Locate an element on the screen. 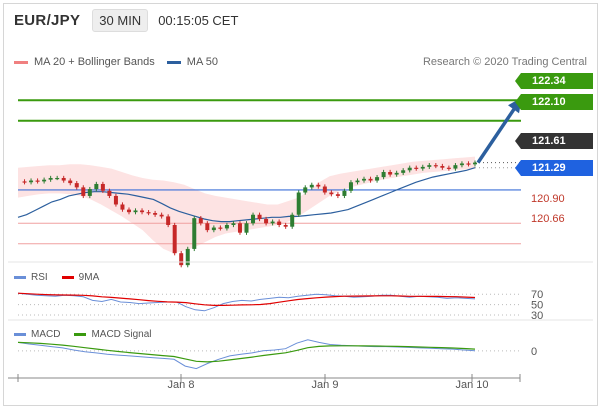 The height and width of the screenshot is (409, 601). rsi-tick-50: 50 is located at coordinates (537, 306).